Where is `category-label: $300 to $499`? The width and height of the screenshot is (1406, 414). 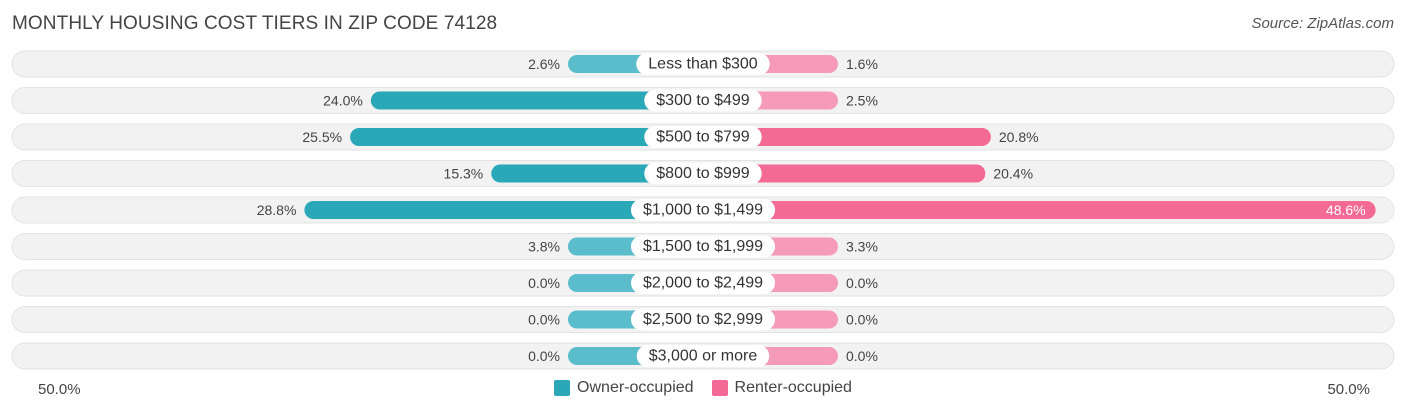
category-label: $300 to $499 is located at coordinates (703, 100).